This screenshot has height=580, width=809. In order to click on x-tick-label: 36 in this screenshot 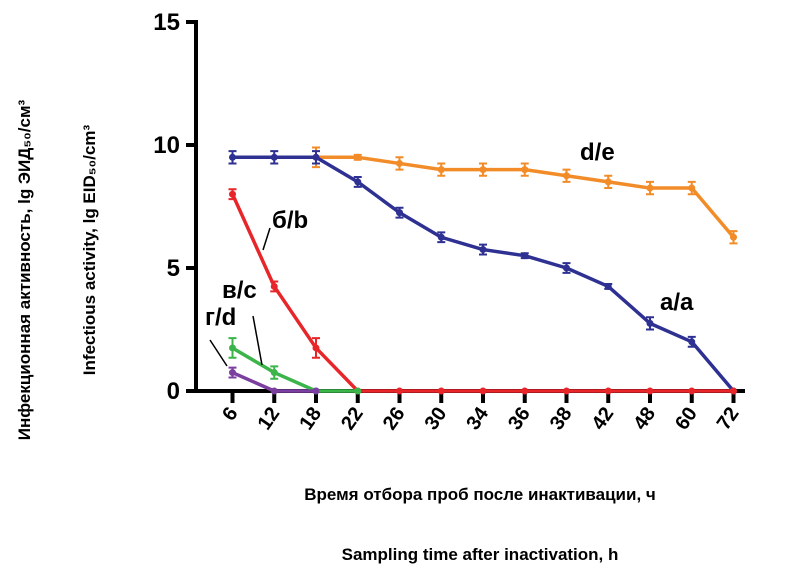, I will do `click(519, 418)`.